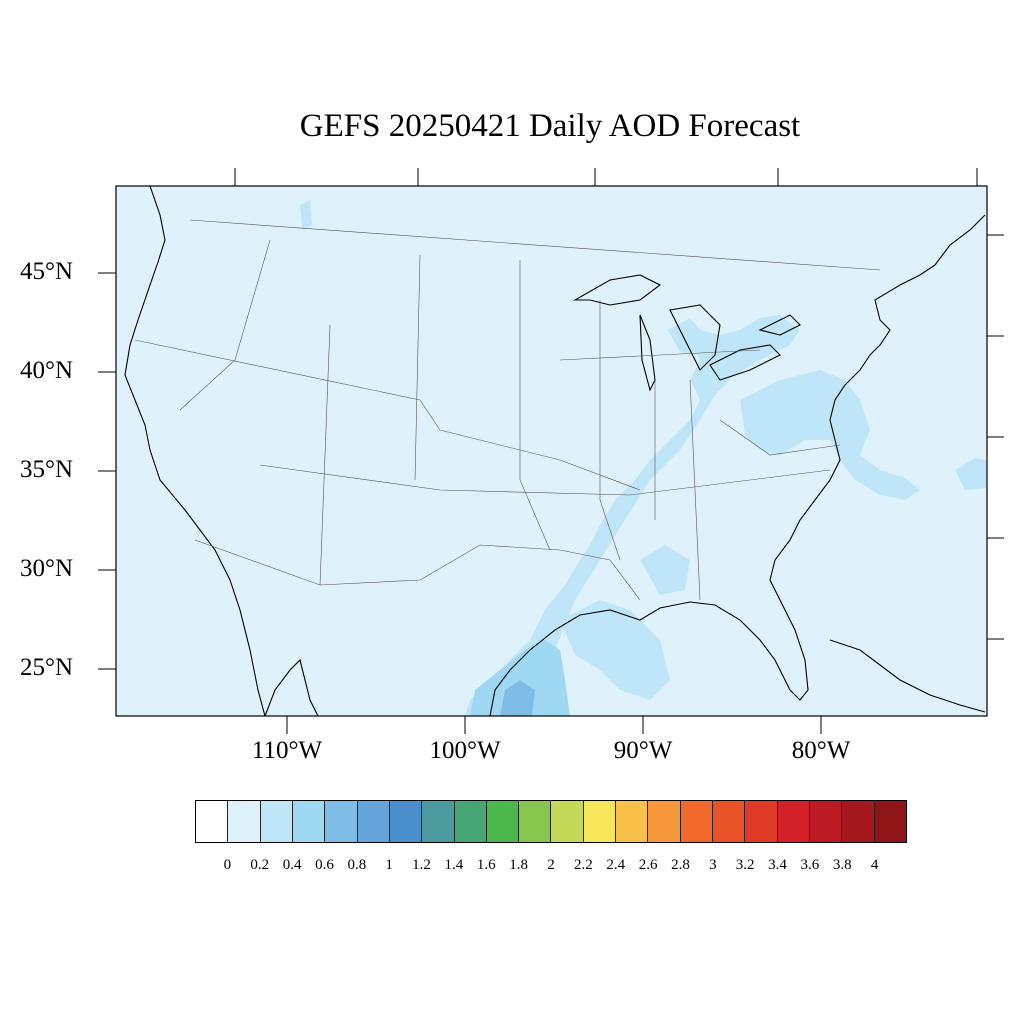 The height and width of the screenshot is (1024, 1024). I want to click on lat-label-40n: 40°N, so click(47, 370).